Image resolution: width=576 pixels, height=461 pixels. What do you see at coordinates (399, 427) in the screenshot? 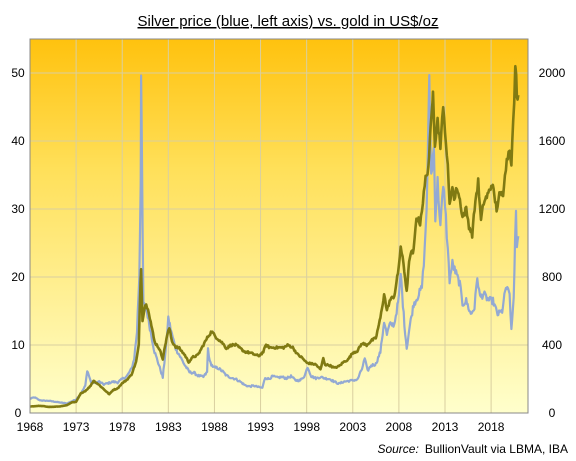
I see `x-tick-label: 2008` at bounding box center [399, 427].